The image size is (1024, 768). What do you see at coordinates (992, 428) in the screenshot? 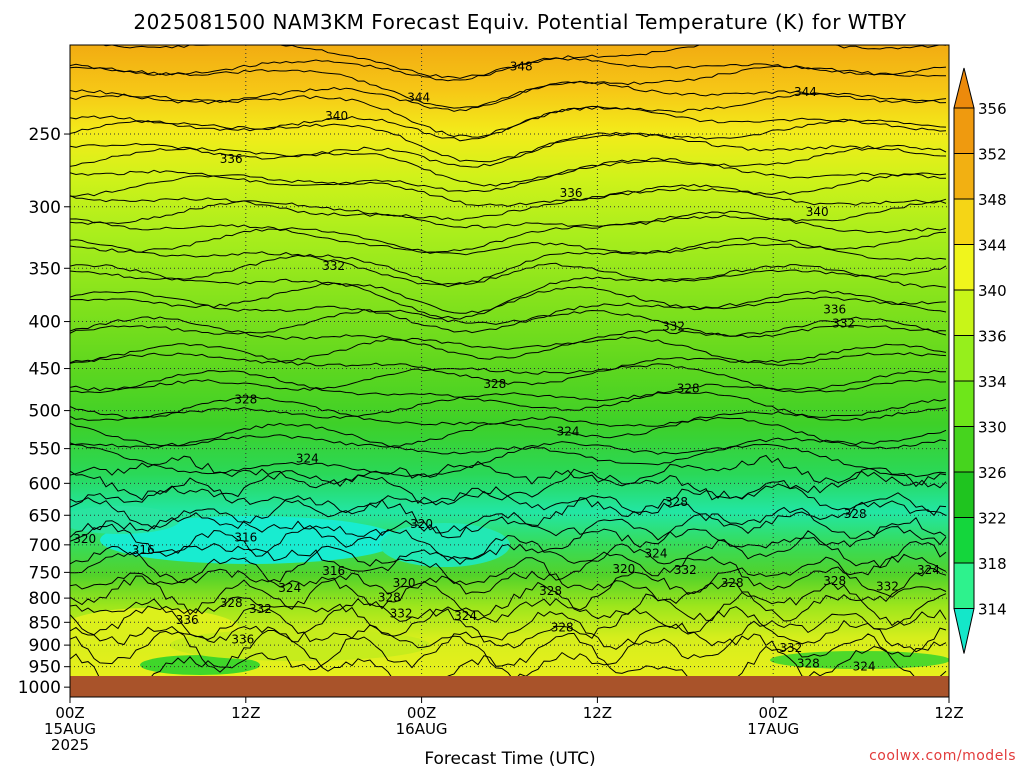
I see `colorbar-tick-label: 330` at bounding box center [992, 428].